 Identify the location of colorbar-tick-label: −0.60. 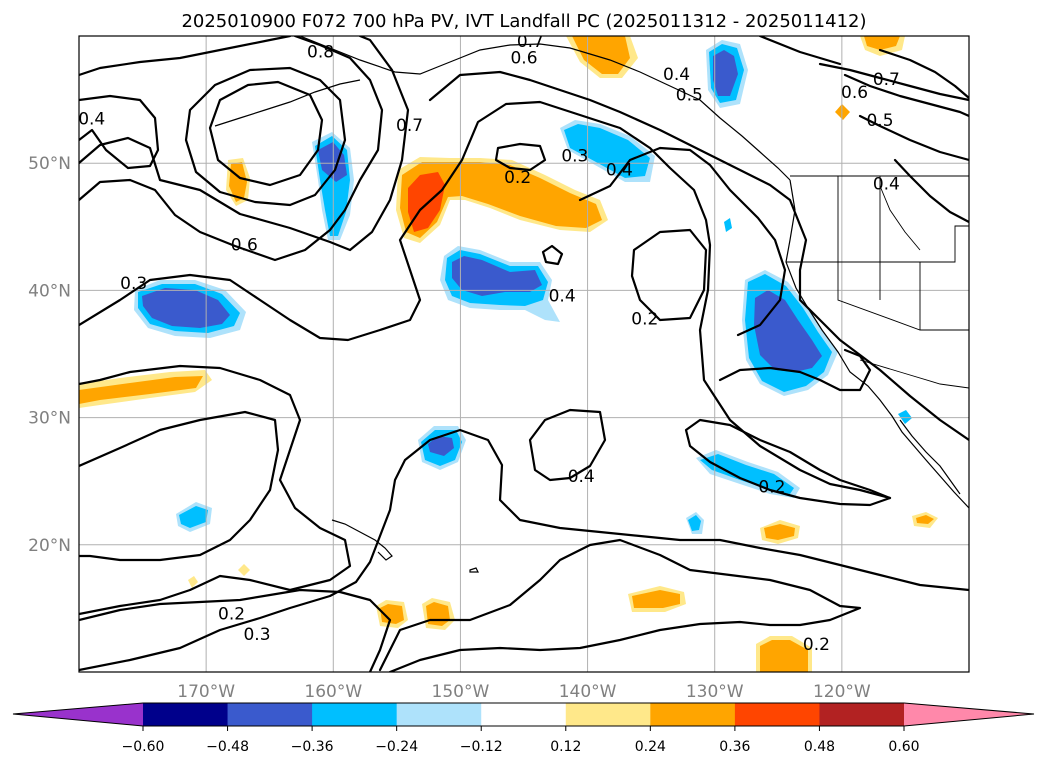
(143, 747).